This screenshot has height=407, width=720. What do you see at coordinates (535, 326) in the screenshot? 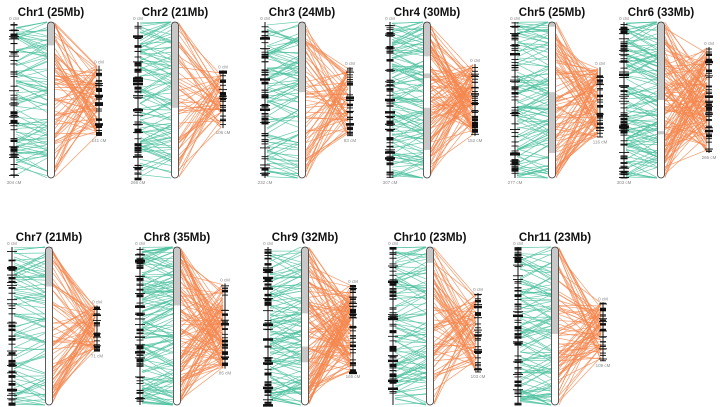
I see `left-links` at bounding box center [535, 326].